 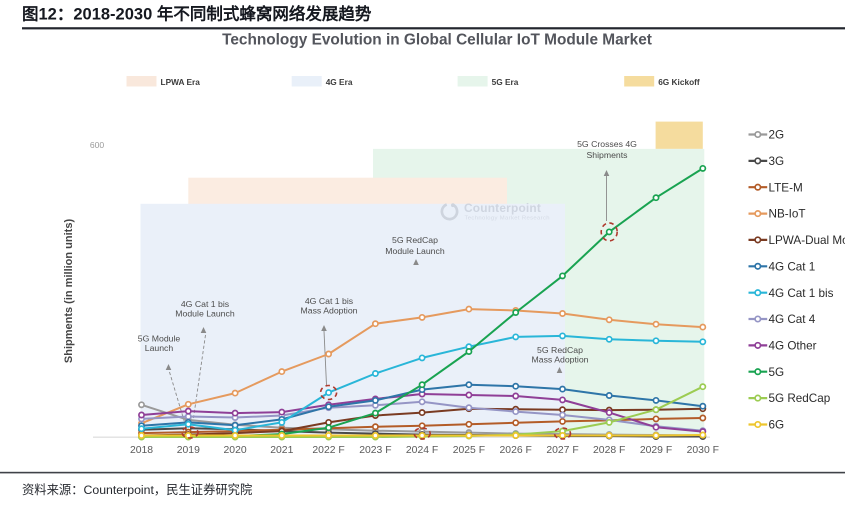 I want to click on svg-text: LTE-M, so click(x=786, y=187).